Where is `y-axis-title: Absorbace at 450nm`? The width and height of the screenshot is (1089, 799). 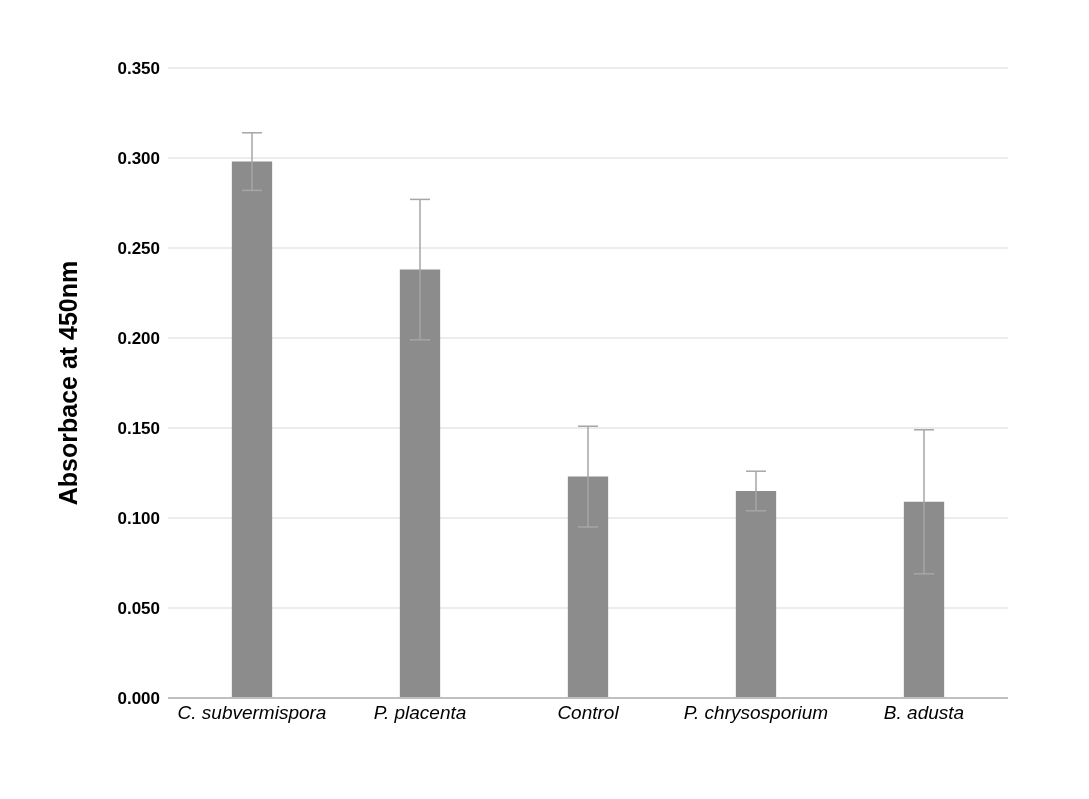 y-axis-title: Absorbace at 450nm is located at coordinates (67, 383).